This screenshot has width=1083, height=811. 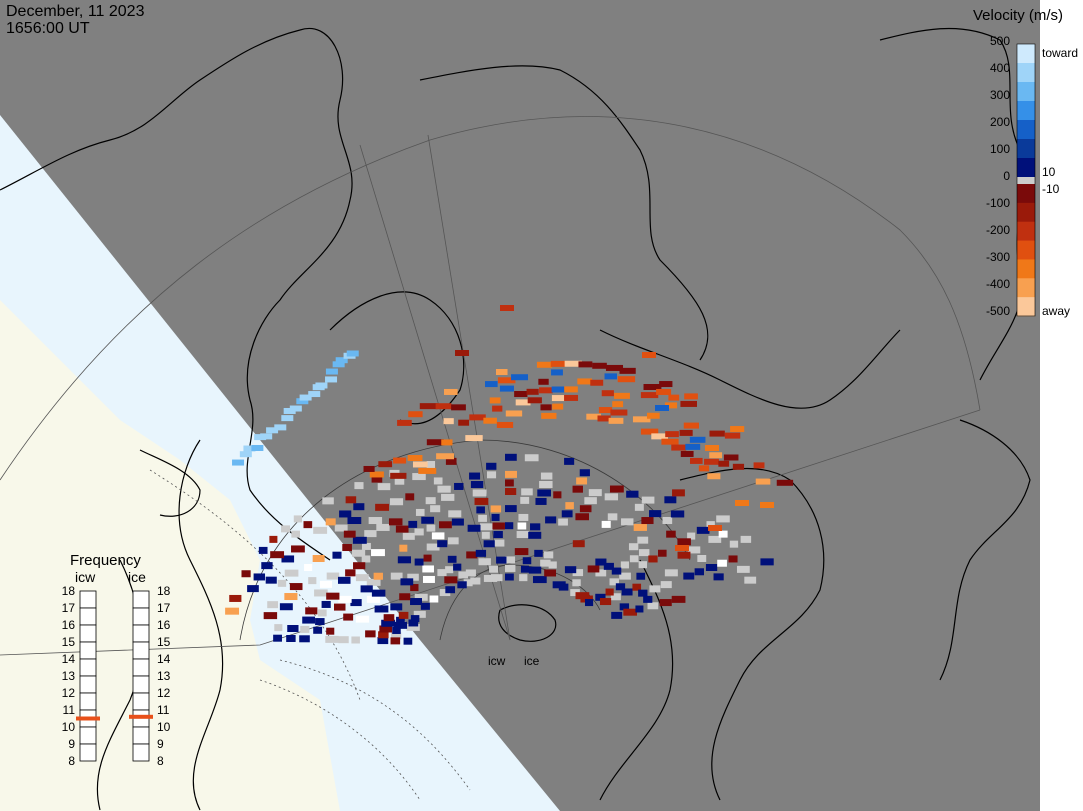 What do you see at coordinates (69, 727) in the screenshot?
I see `frequency-tick-label: 10` at bounding box center [69, 727].